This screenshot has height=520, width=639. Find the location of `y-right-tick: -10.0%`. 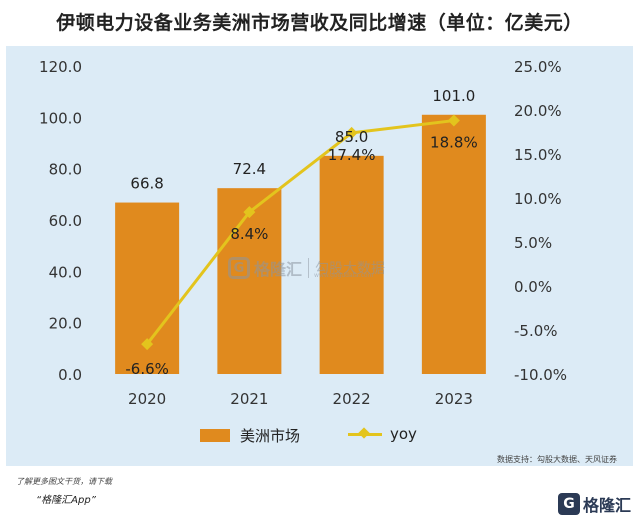

y-right-tick: -10.0% is located at coordinates (540, 375).